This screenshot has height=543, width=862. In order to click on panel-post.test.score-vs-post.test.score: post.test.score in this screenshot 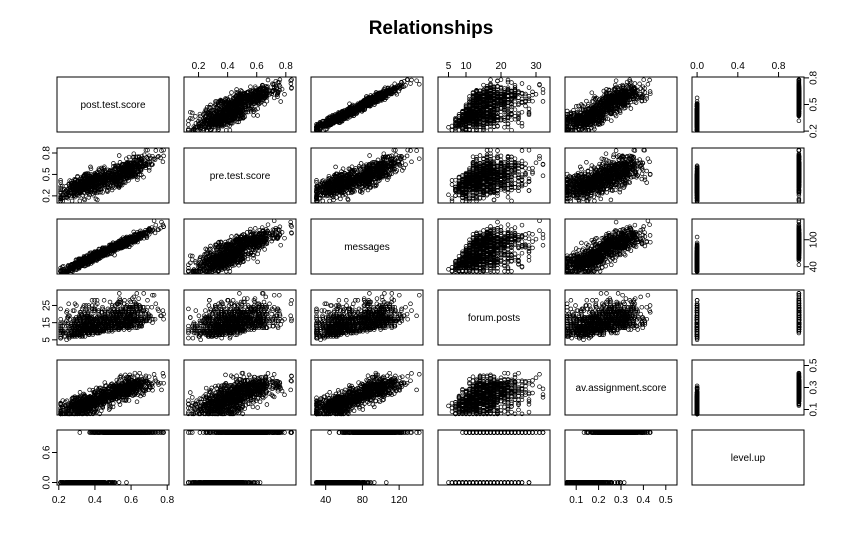, I will do `click(113, 104)`.